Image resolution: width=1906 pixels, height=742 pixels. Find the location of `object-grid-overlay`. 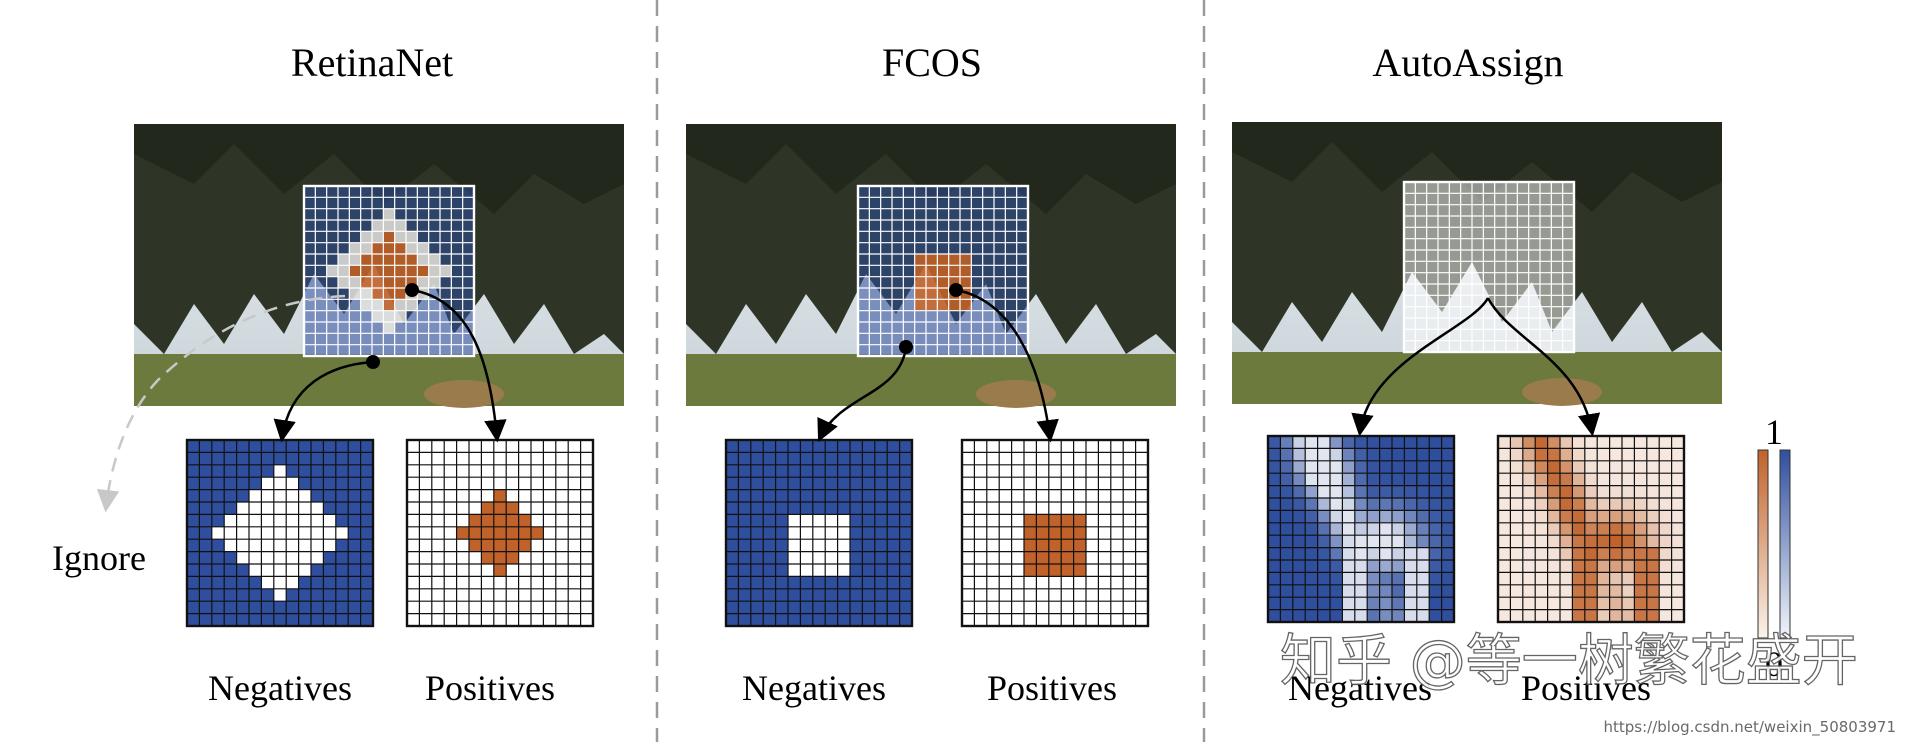

object-grid-overlay is located at coordinates (943, 271).